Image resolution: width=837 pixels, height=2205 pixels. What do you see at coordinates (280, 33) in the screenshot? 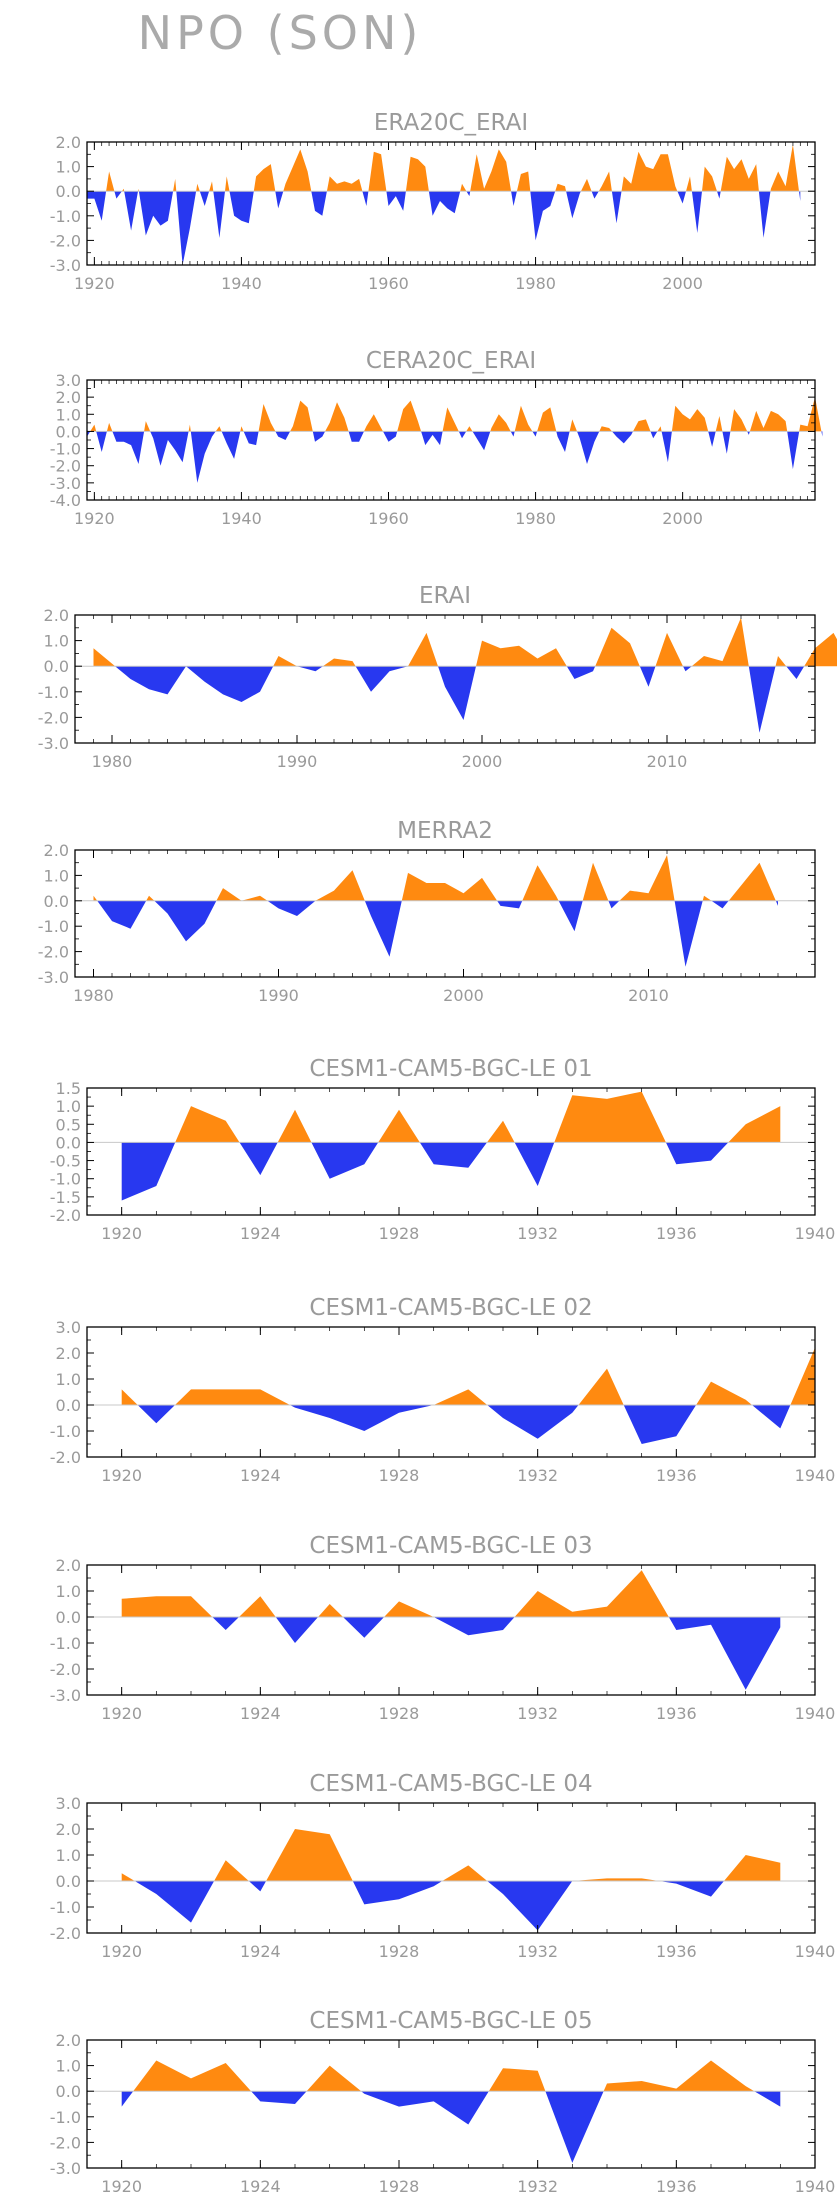
I see `page-title: NPO (SON)` at bounding box center [280, 33].